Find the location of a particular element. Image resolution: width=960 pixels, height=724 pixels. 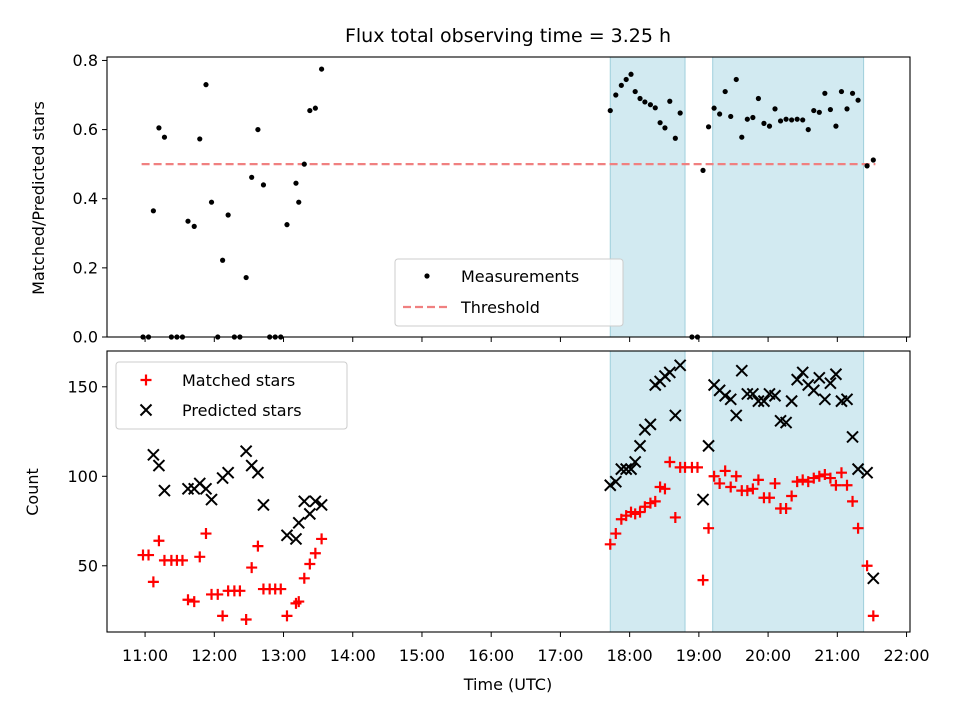

x-tick-label-4: 15:00 is located at coordinates (422, 655).